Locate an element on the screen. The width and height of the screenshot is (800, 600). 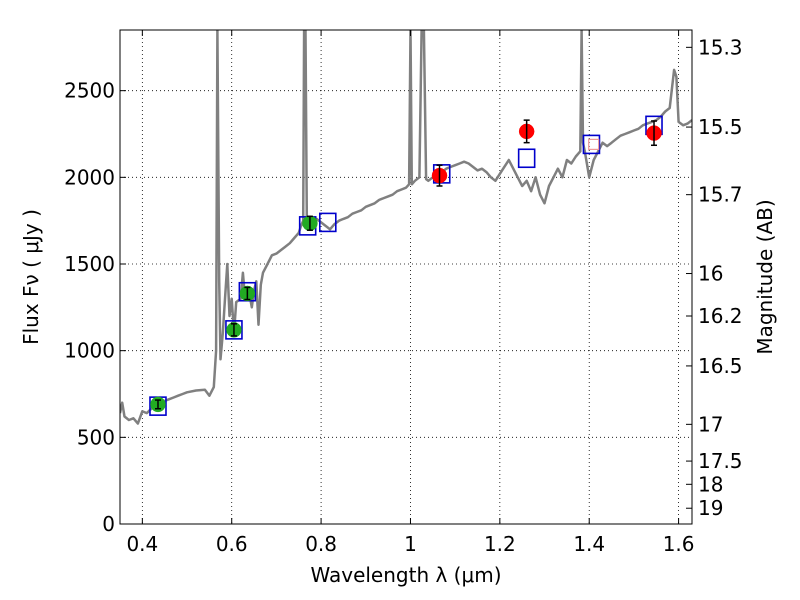
mag-tick-label: 17 is located at coordinates (710, 424).